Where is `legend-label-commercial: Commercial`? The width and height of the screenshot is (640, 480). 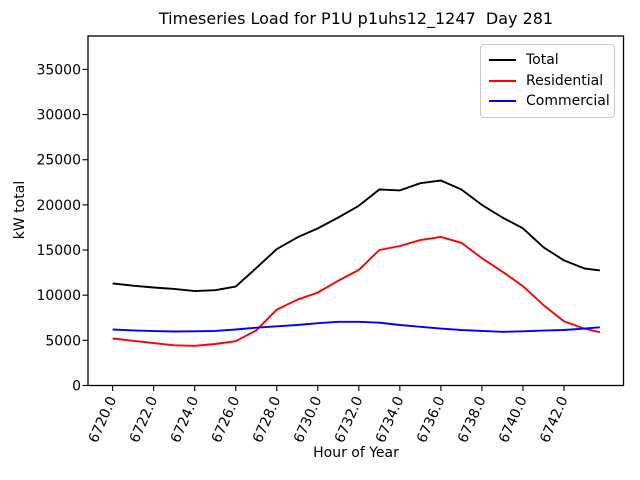 legend-label-commercial: Commercial is located at coordinates (568, 101).